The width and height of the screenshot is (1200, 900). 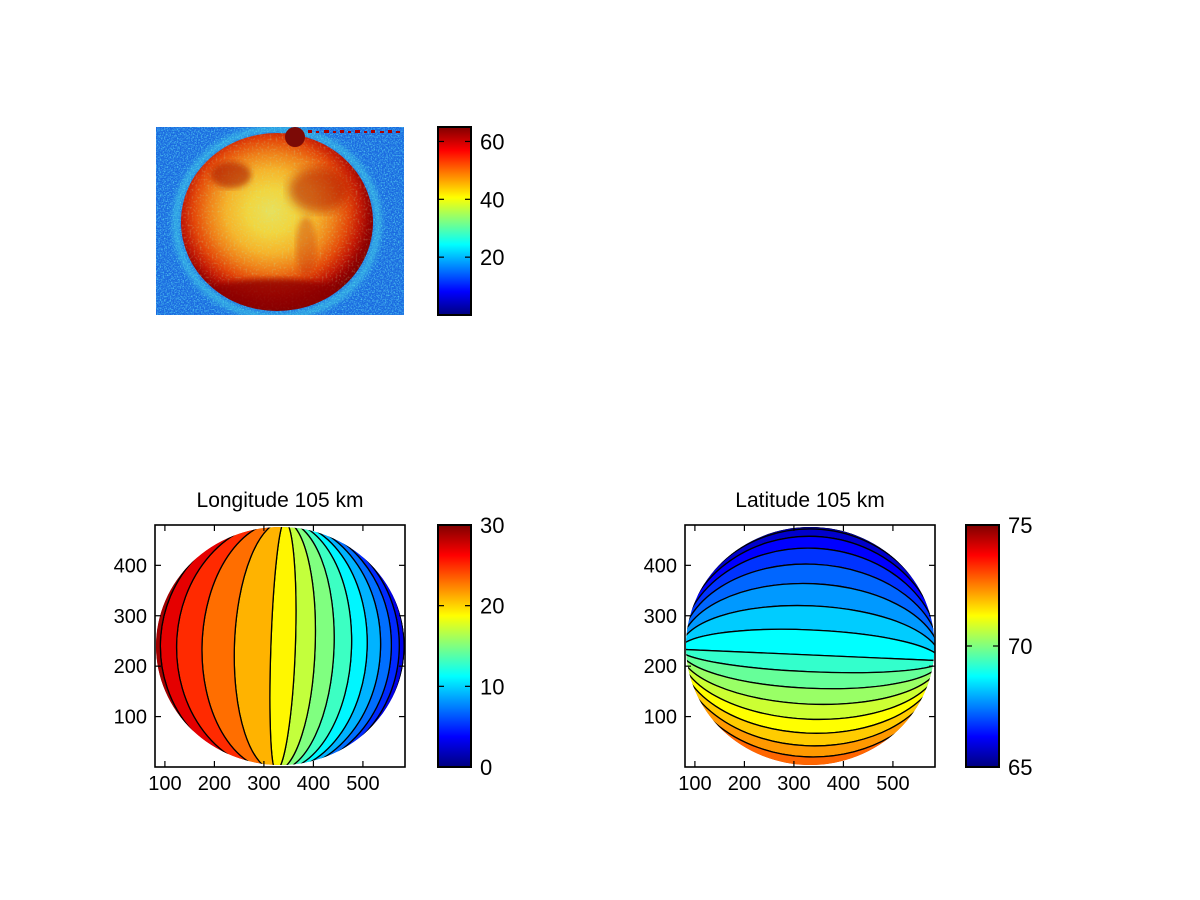 I want to click on longitude-colorbar: 0 10 20 30, so click(x=470, y=646).